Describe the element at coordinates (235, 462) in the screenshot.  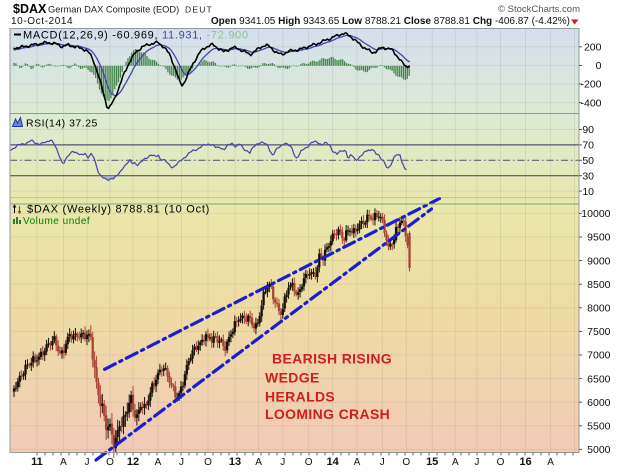
I see `svg-text: 13` at that location.